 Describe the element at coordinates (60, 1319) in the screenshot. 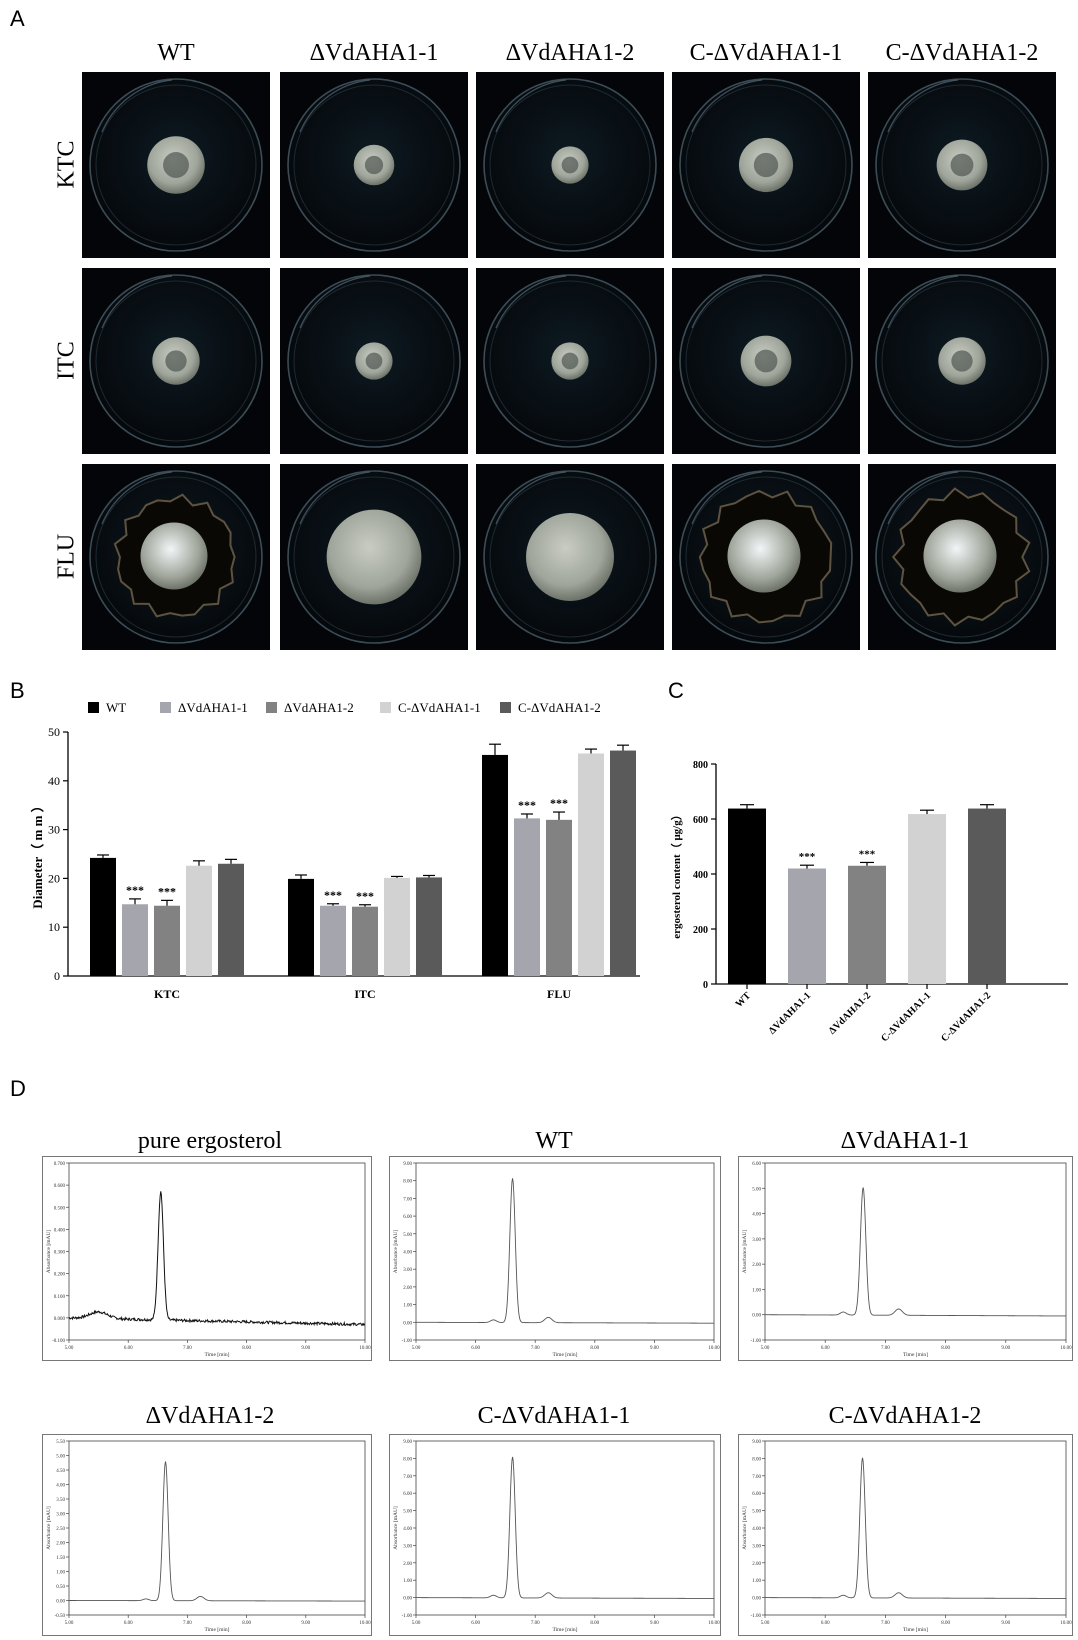

I see `y-tick-label: 0.000` at that location.